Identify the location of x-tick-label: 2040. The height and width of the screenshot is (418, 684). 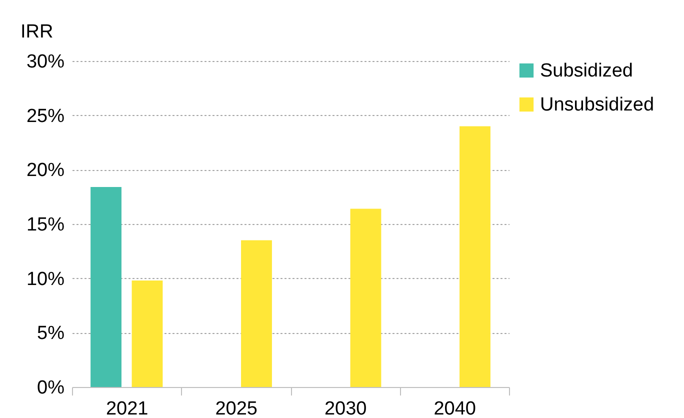
(455, 408).